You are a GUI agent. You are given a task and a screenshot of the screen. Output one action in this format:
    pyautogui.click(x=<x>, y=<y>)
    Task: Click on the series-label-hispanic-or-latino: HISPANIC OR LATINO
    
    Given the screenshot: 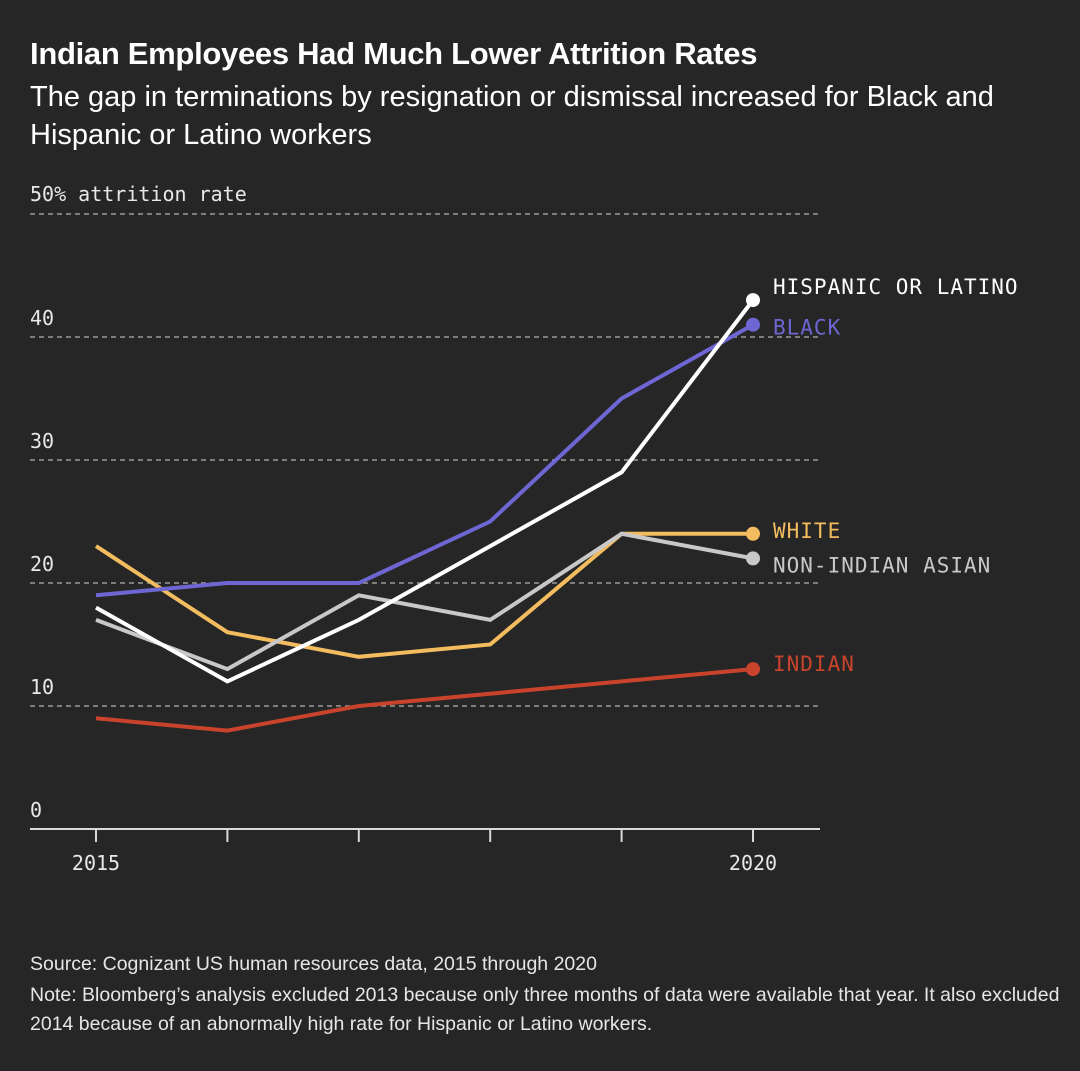 What is the action you would take?
    pyautogui.click(x=896, y=287)
    